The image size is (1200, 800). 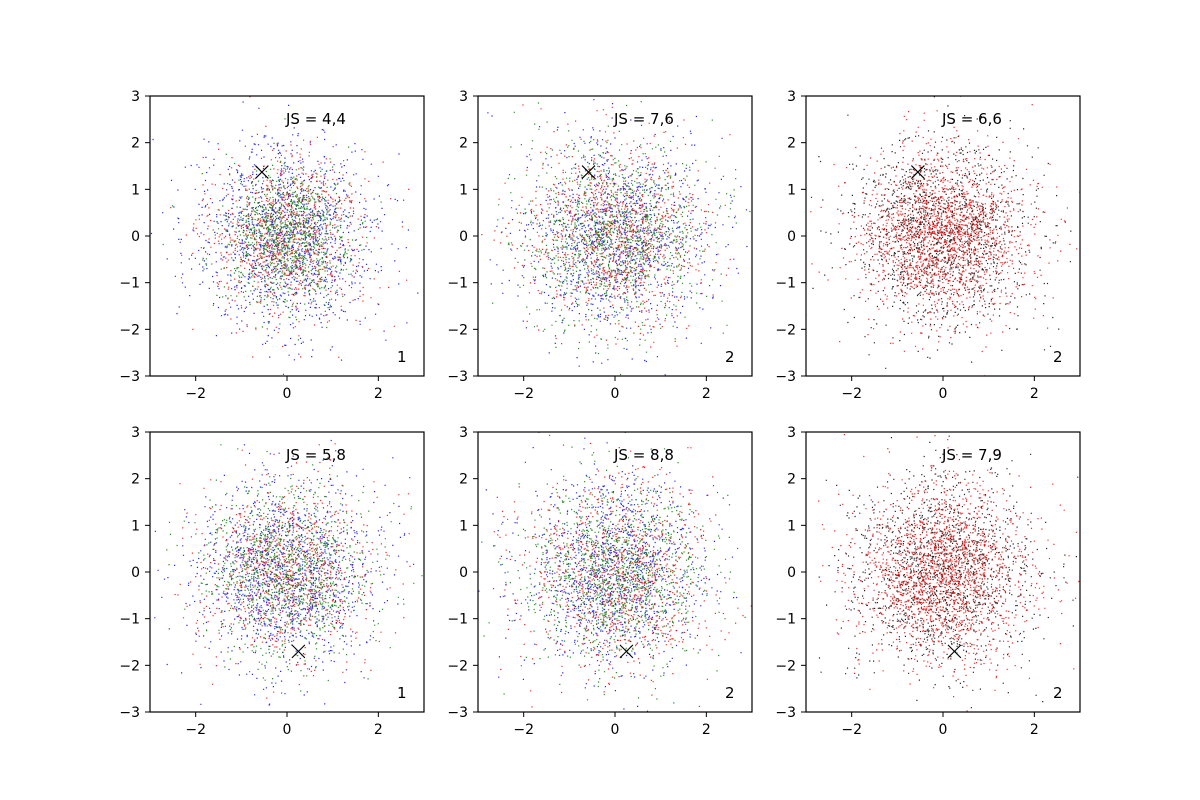 I want to click on panel-3: JS = 6,6 2 −2 0 2 −3 −2 −1 0 1 2 3, so click(x=928, y=245).